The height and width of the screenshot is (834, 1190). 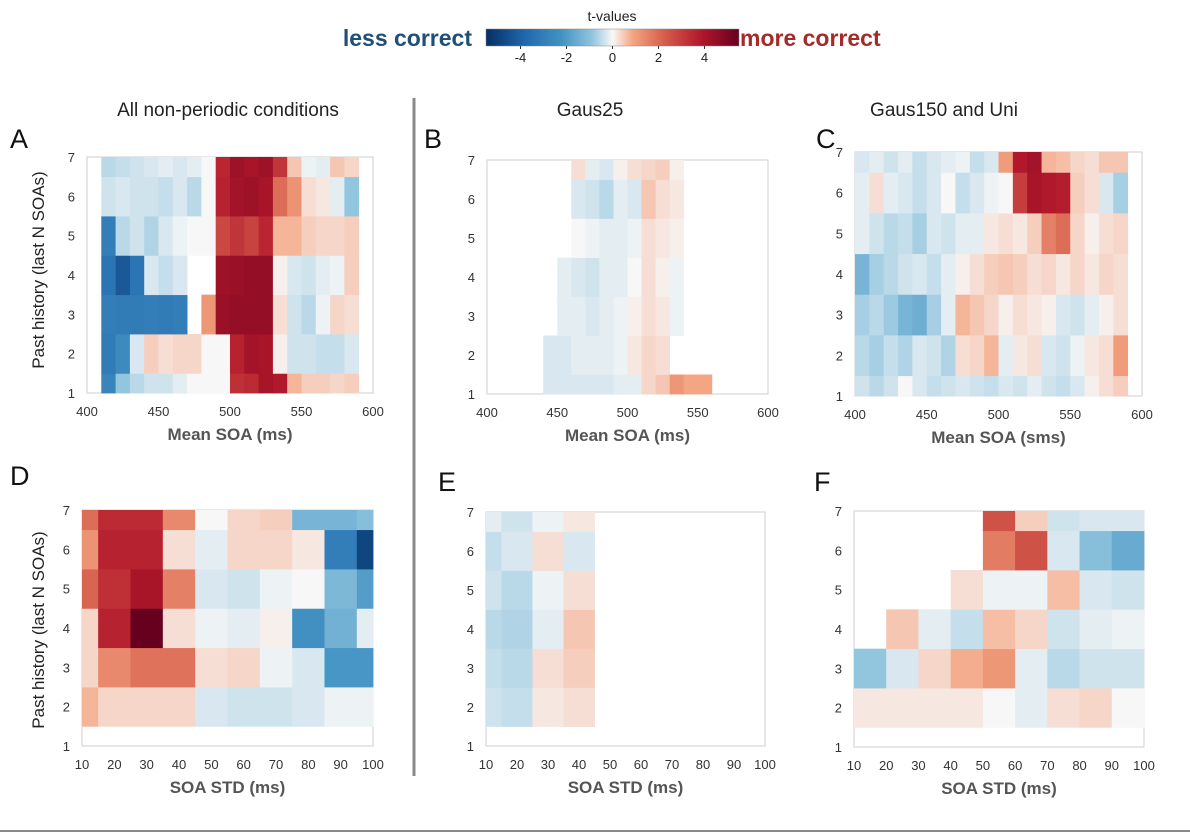 I want to click on x-tick-label: 400, so click(x=487, y=412).